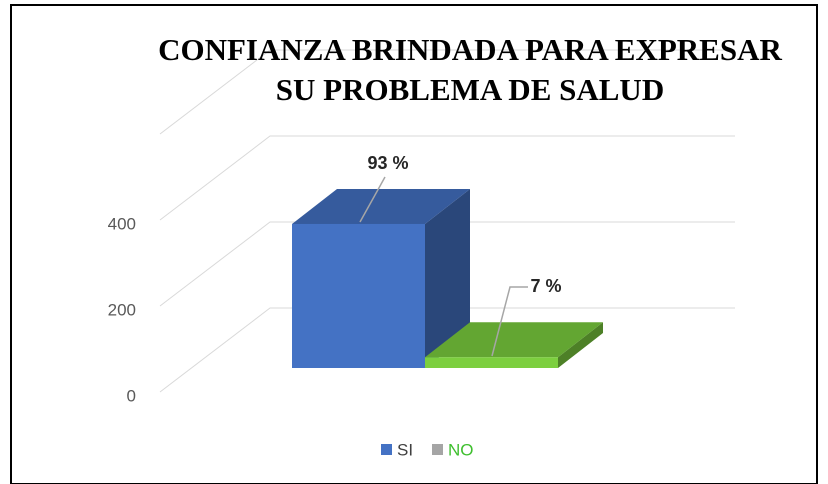 The width and height of the screenshot is (828, 484). What do you see at coordinates (461, 449) in the screenshot?
I see `legend-label: NO` at bounding box center [461, 449].